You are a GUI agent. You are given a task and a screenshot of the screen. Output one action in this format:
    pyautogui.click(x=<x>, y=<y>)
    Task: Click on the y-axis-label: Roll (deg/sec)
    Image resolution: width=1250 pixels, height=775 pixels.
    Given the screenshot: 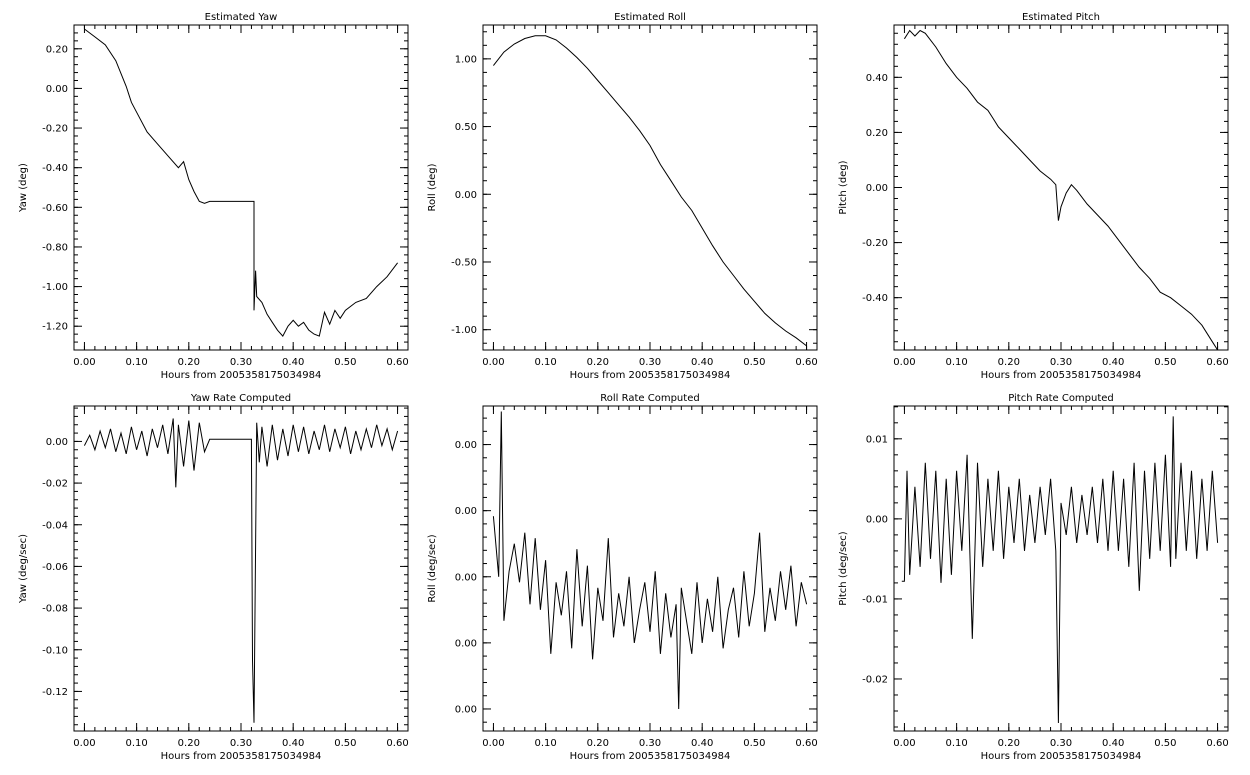 What is the action you would take?
    pyautogui.click(x=432, y=568)
    